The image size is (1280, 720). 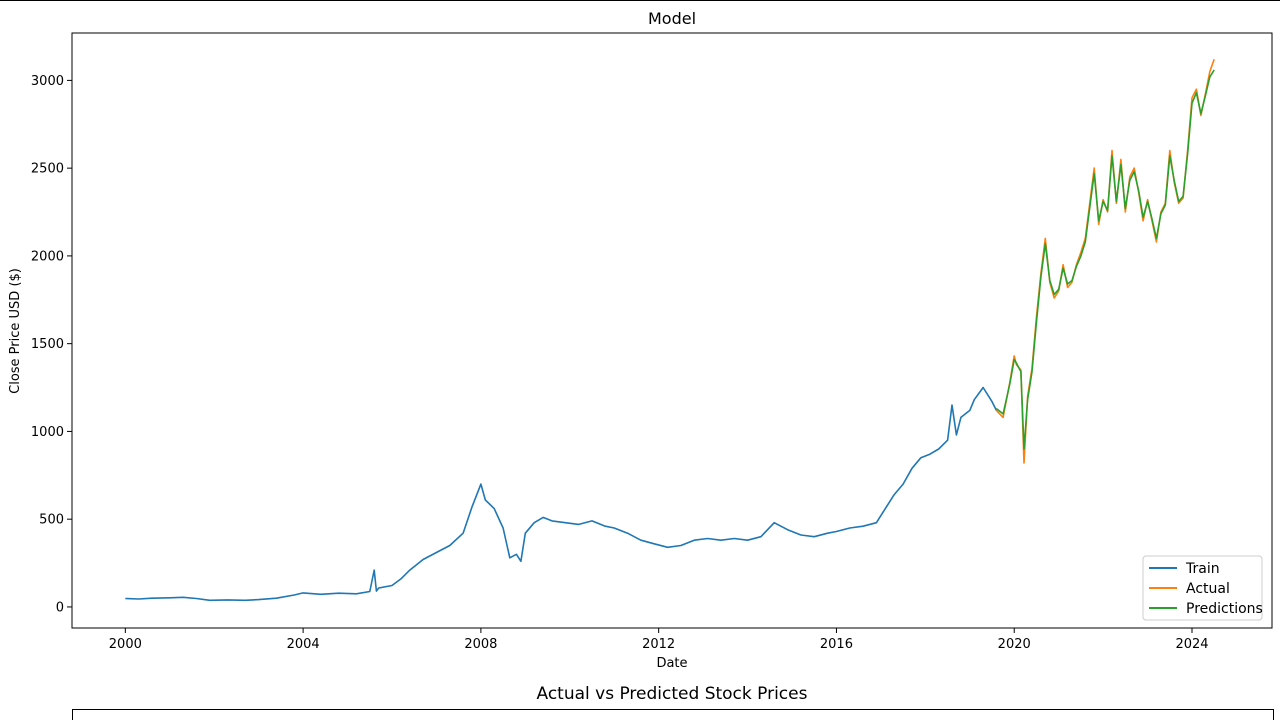 I want to click on y-tick-label: 3000, so click(x=47, y=81).